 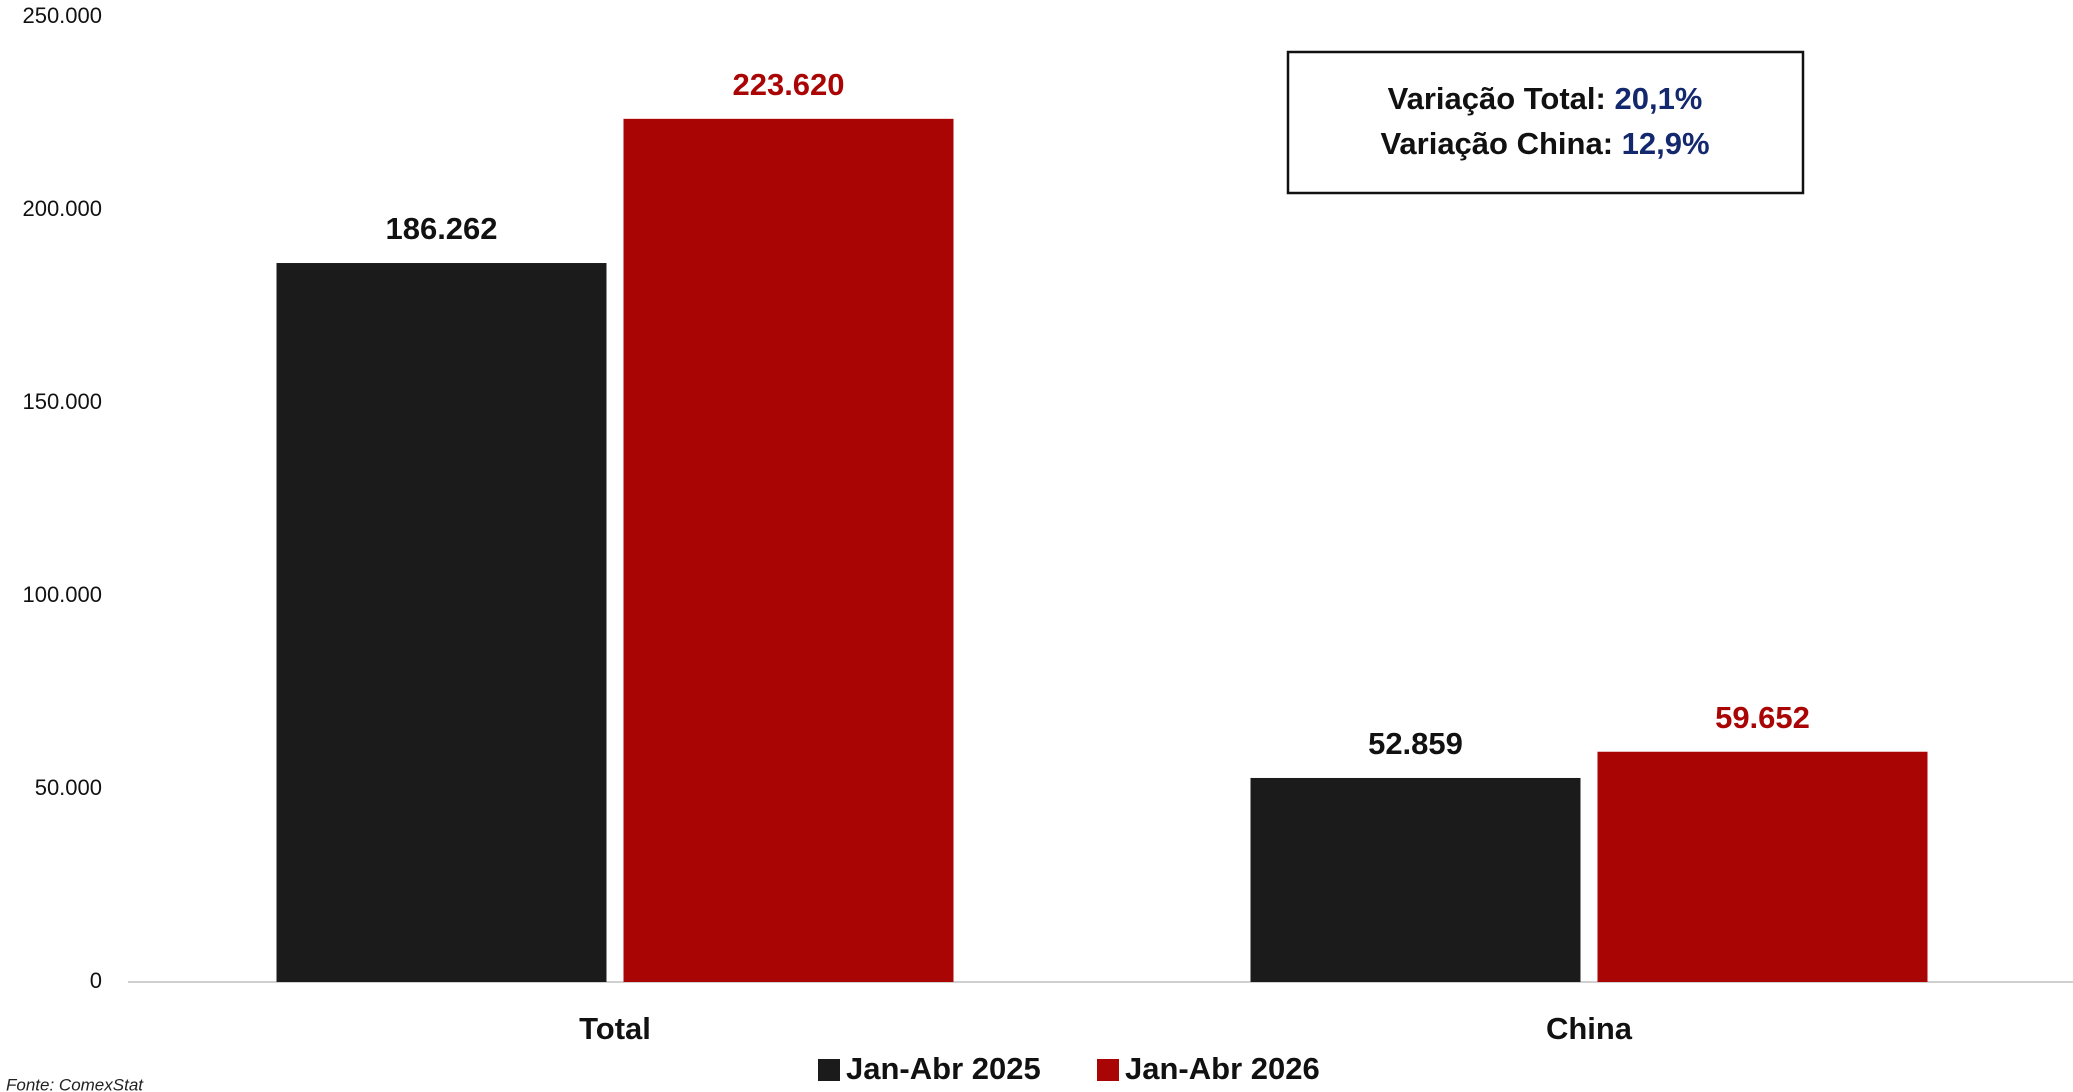 I want to click on annotation: Variação Total: 20,1%, so click(x=1545, y=98).